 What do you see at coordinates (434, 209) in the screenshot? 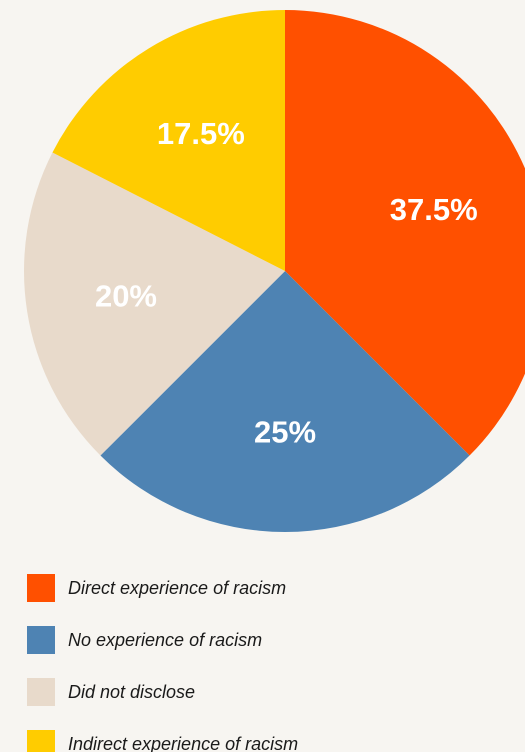
I see `slice-label-direct: 37.5%` at bounding box center [434, 209].